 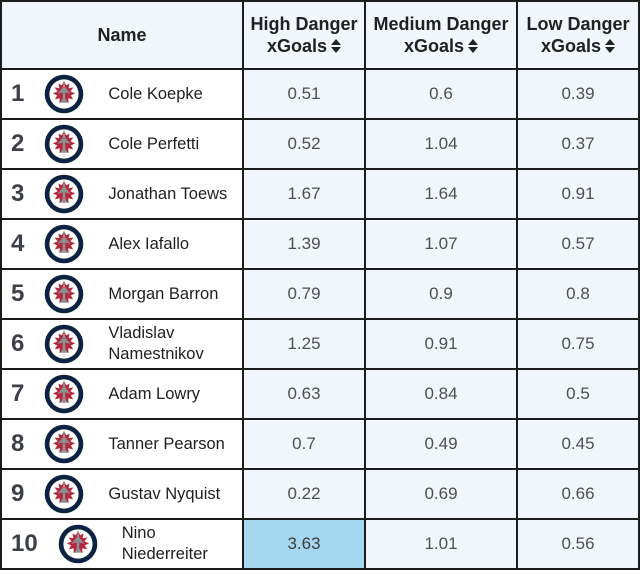 What do you see at coordinates (166, 443) in the screenshot?
I see `player-name: Tanner Pearson` at bounding box center [166, 443].